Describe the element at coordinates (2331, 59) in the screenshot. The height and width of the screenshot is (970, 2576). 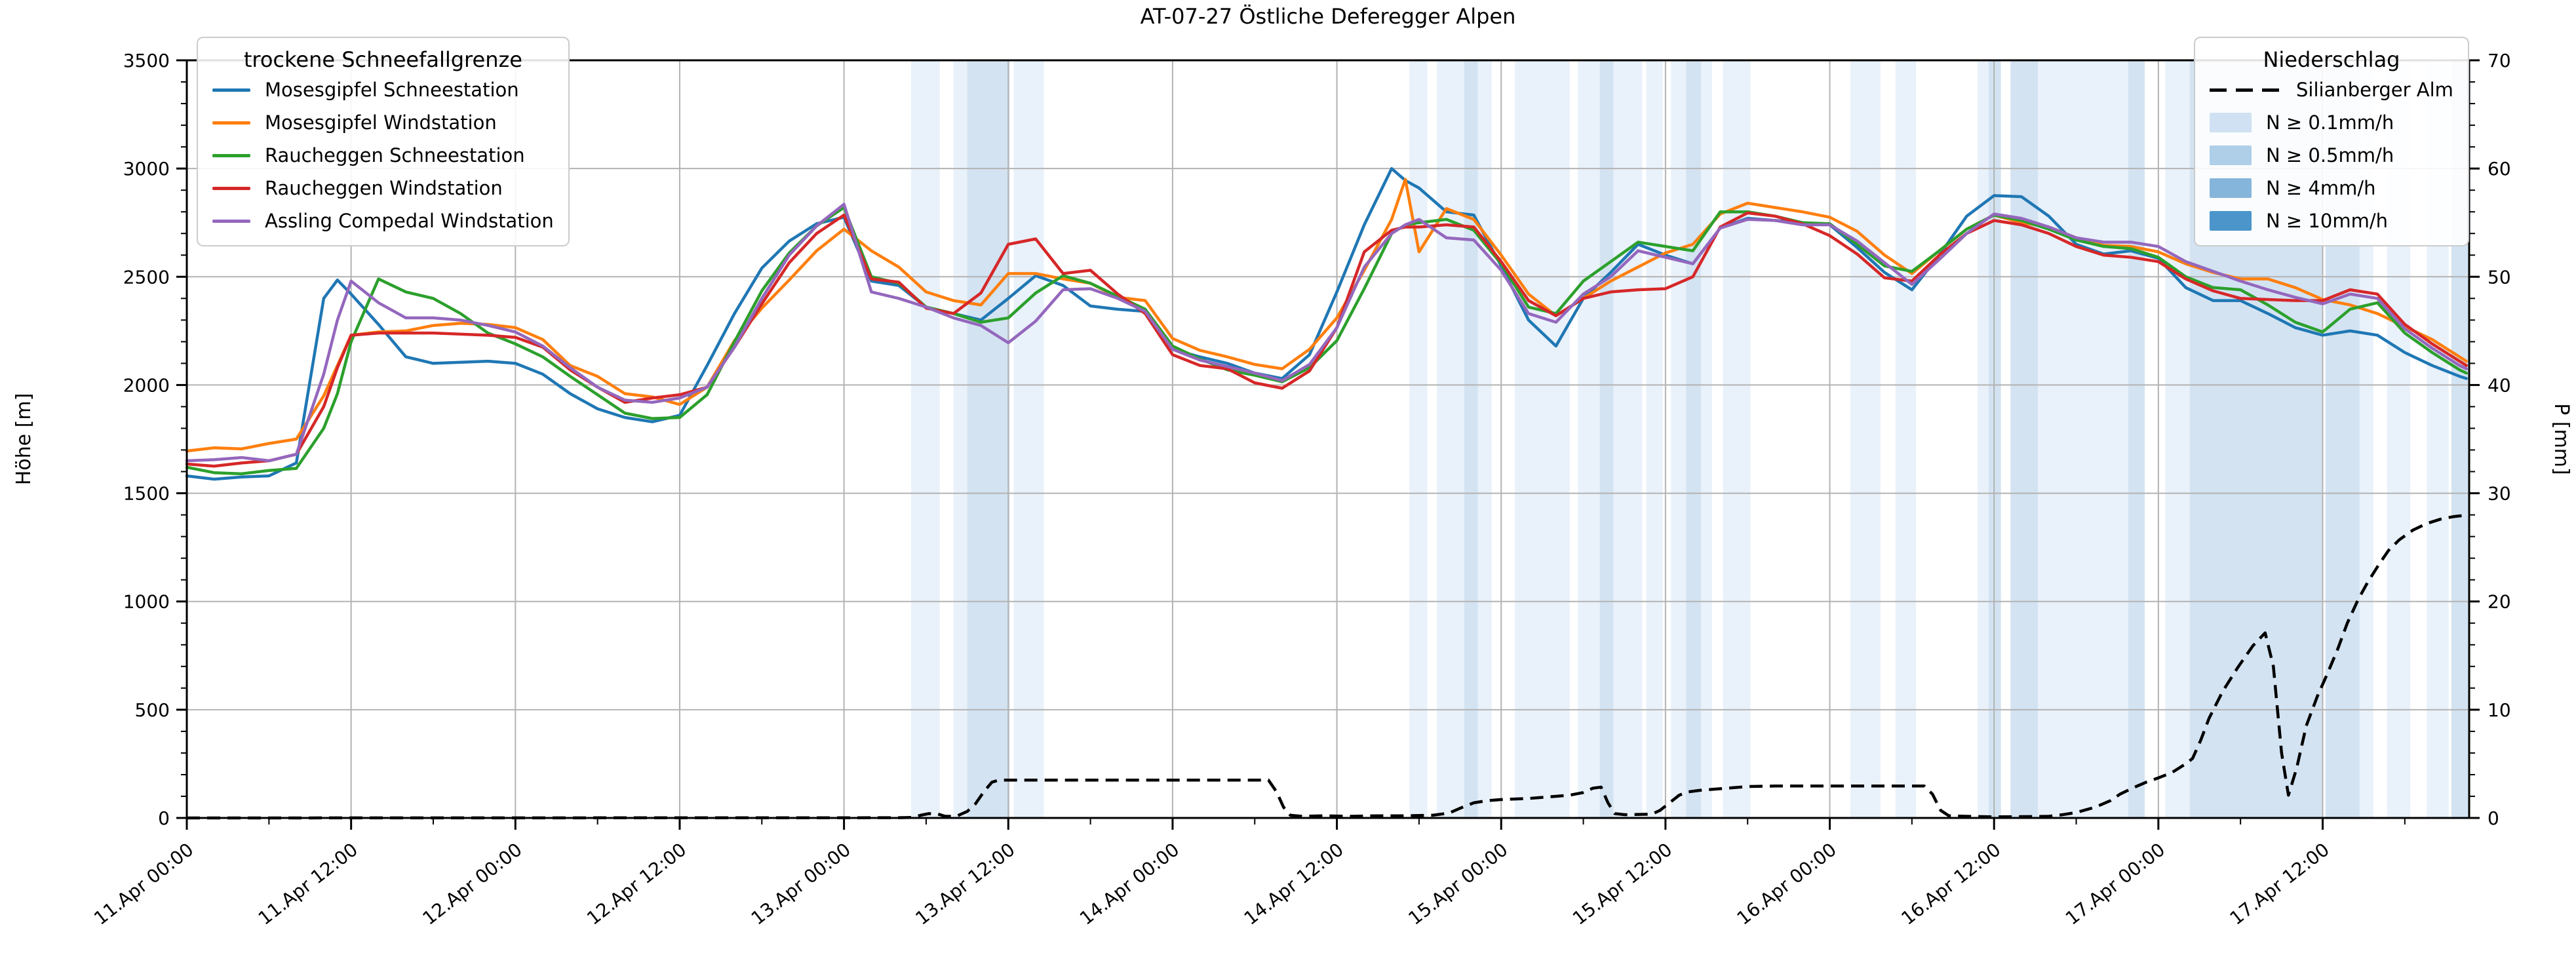
I see `legend-precip-title: Niederschlag` at that location.